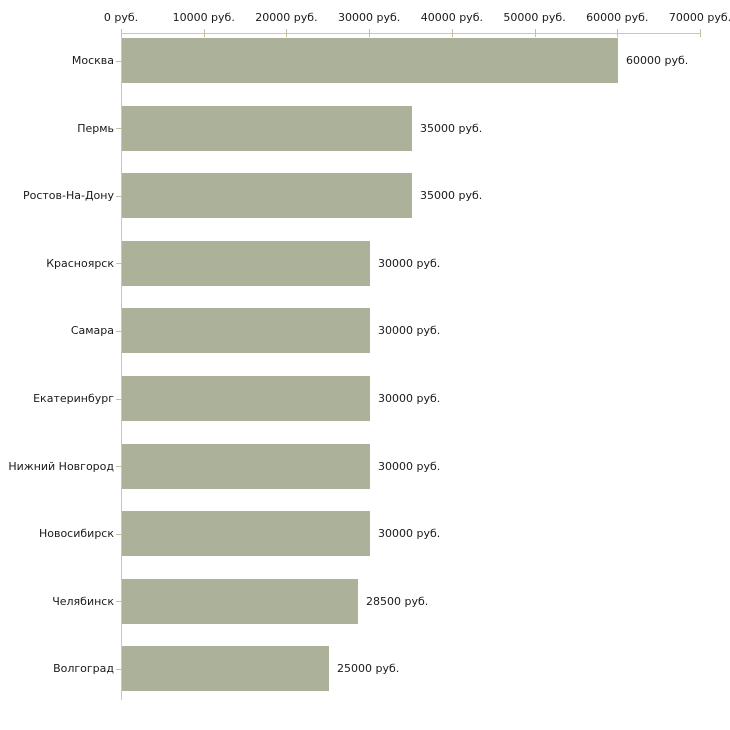  What do you see at coordinates (121, 366) in the screenshot?
I see `y-axis-line` at bounding box center [121, 366].